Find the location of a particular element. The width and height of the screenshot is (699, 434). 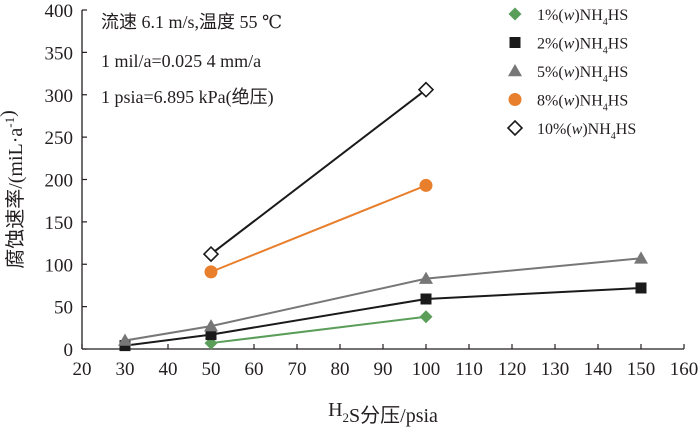

x-tick-label: 130 is located at coordinates (555, 369).